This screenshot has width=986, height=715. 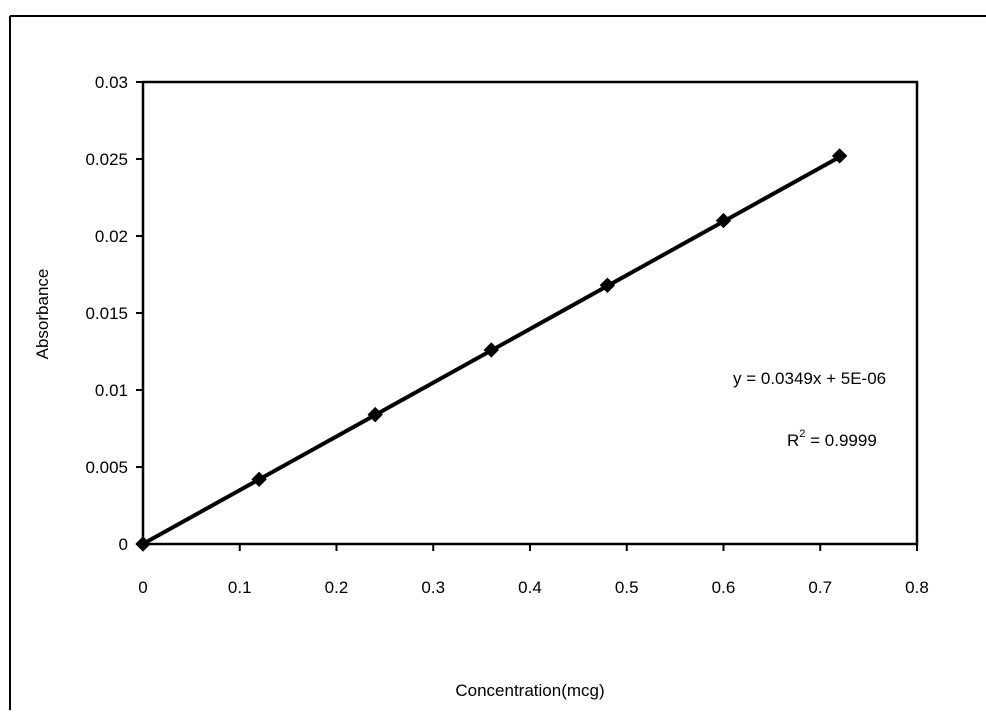 What do you see at coordinates (840, 440) in the screenshot?
I see `r-squared-value: = 0.9999` at bounding box center [840, 440].